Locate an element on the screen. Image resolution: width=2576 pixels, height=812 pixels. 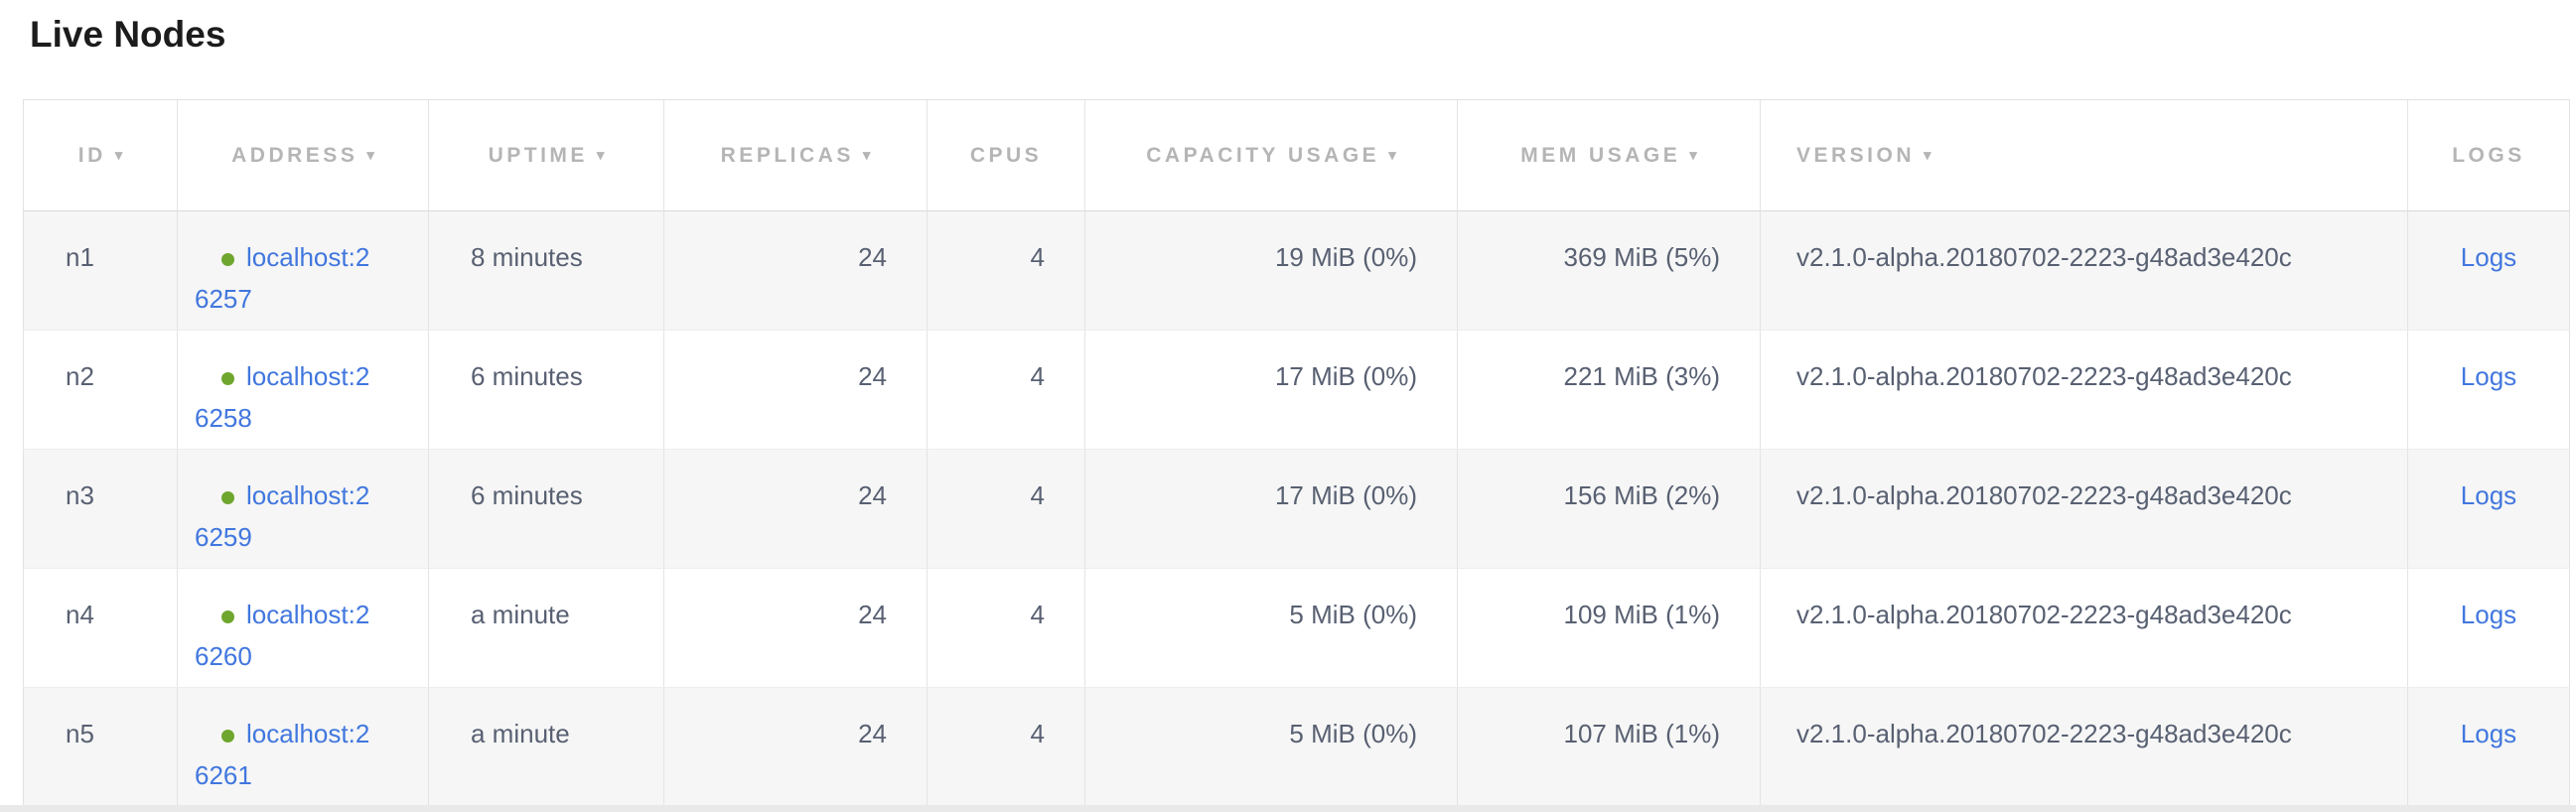
column-header-cpus: CPUS is located at coordinates (1006, 155).